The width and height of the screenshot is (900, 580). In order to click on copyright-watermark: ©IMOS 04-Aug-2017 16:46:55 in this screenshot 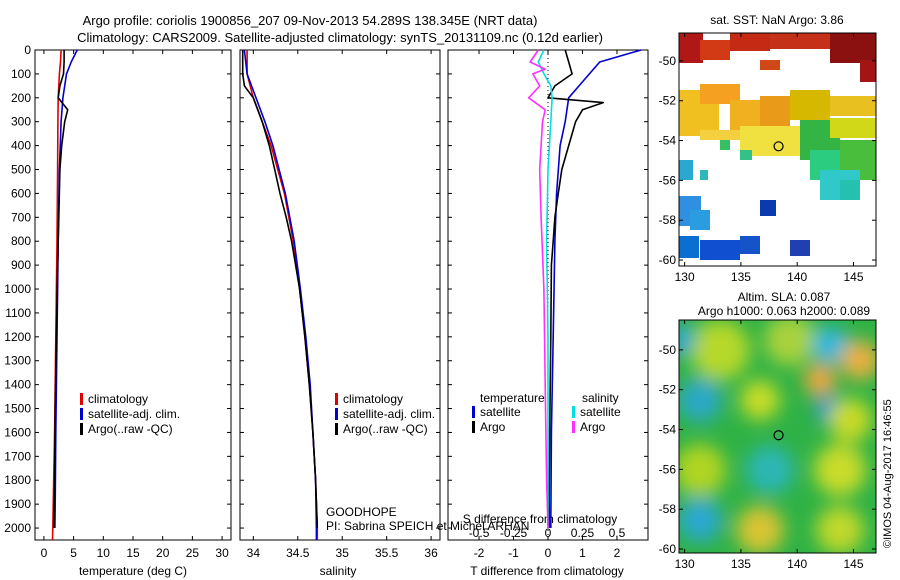, I will do `click(888, 473)`.